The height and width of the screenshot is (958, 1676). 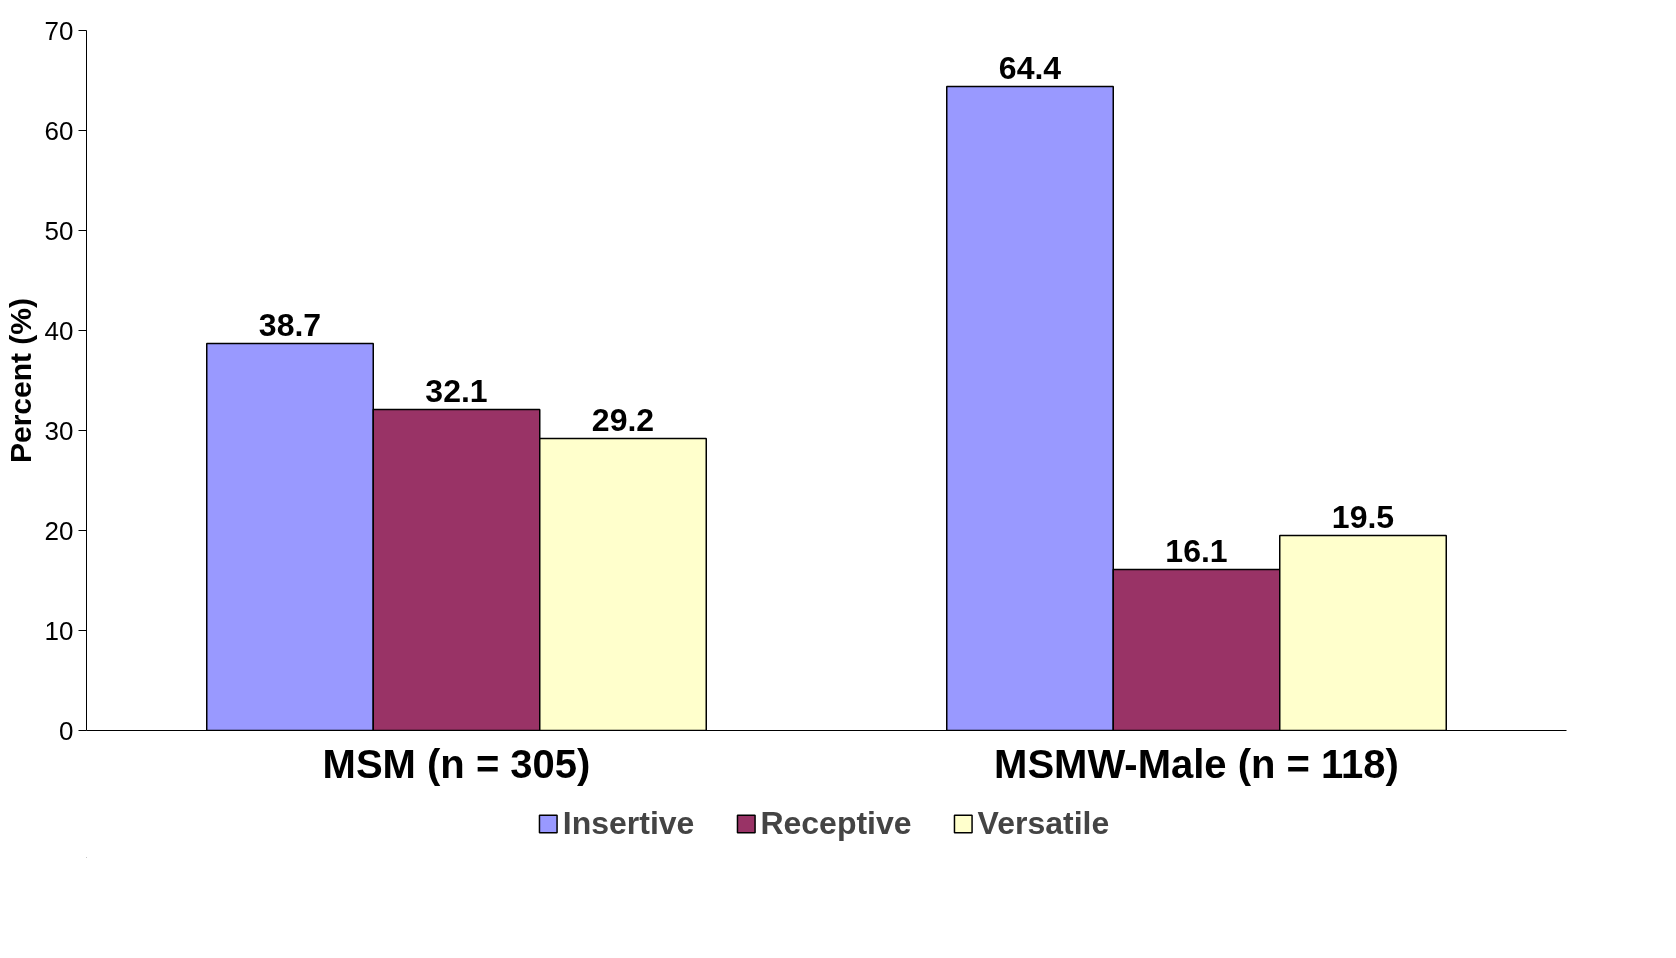 What do you see at coordinates (836, 823) in the screenshot?
I see `legend-label: Receptive` at bounding box center [836, 823].